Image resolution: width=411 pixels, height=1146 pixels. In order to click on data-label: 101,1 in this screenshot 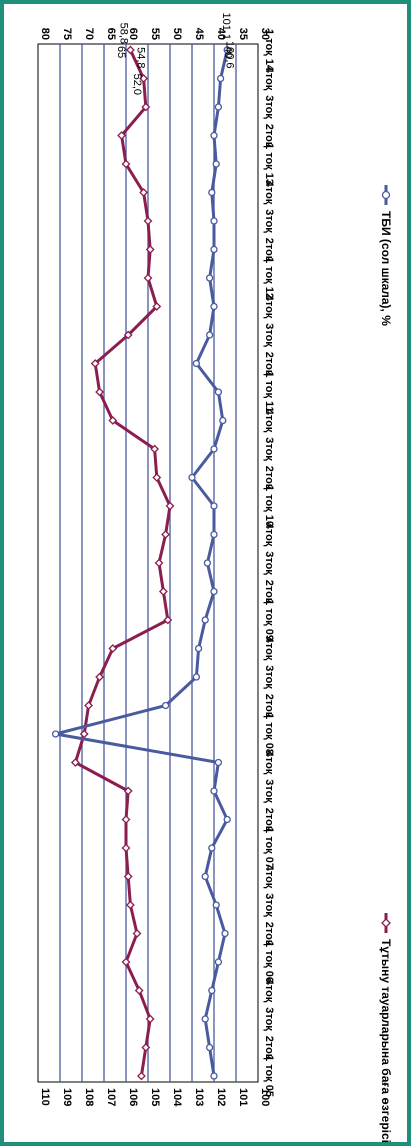, I will do `click(226, 26)`.